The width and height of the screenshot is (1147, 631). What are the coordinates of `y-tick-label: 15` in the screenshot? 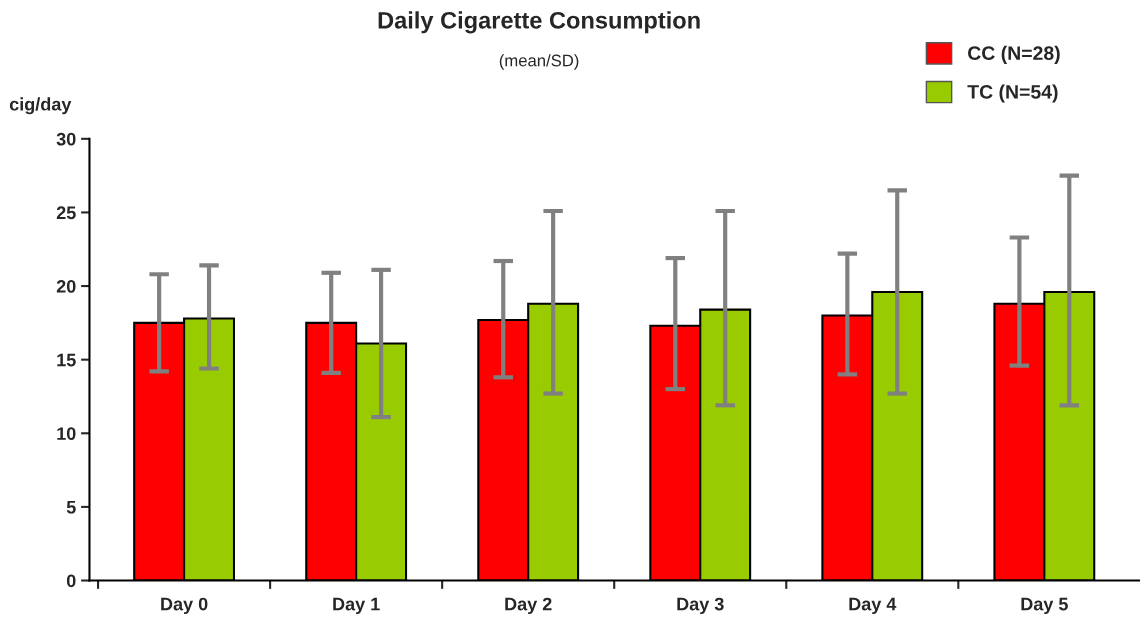 It's located at (66, 360).